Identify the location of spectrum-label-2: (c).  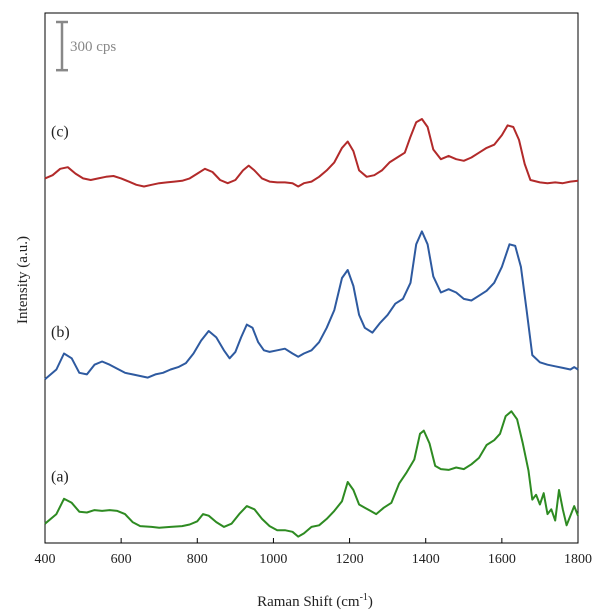
(60, 131).